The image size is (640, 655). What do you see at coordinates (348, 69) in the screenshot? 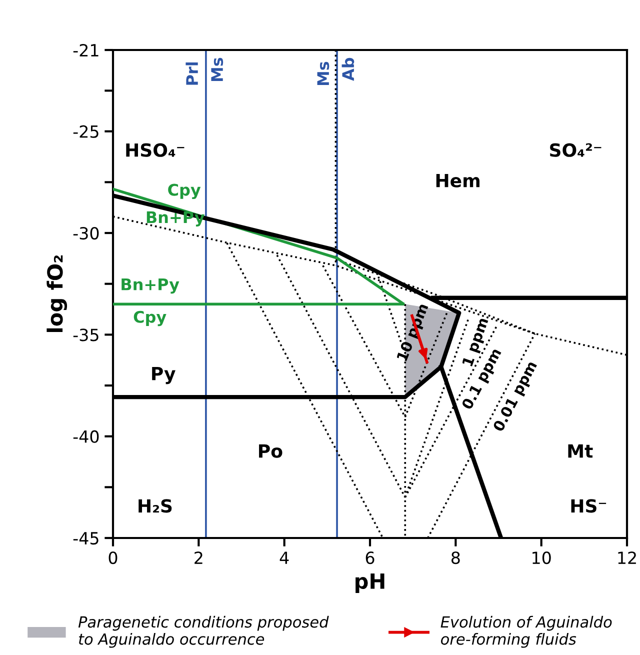
I see `annotation: Ab` at bounding box center [348, 69].